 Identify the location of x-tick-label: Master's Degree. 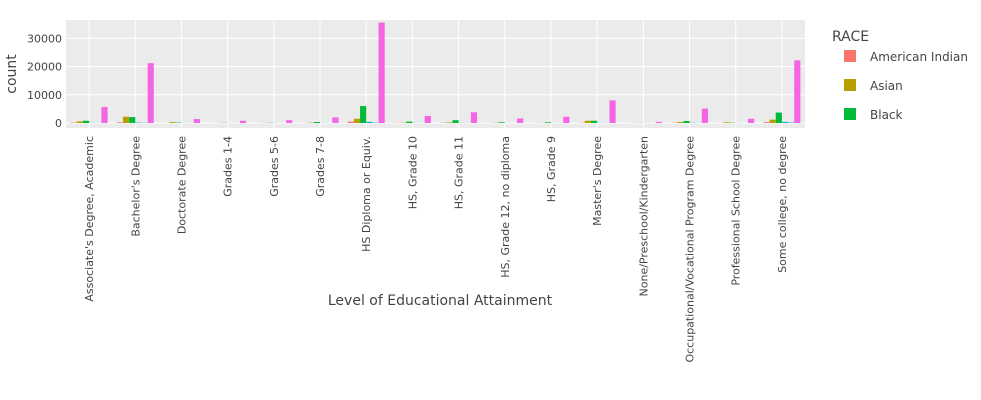
(597, 181).